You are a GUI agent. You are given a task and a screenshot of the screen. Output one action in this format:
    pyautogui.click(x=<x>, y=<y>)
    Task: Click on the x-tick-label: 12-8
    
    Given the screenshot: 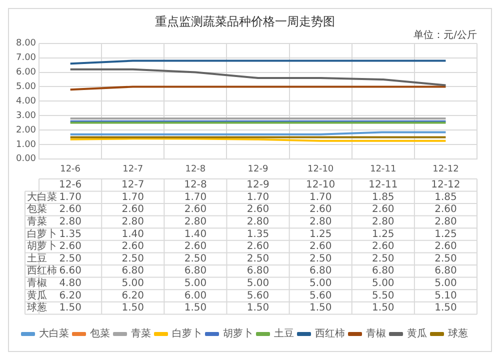 What is the action you would take?
    pyautogui.click(x=195, y=169)
    